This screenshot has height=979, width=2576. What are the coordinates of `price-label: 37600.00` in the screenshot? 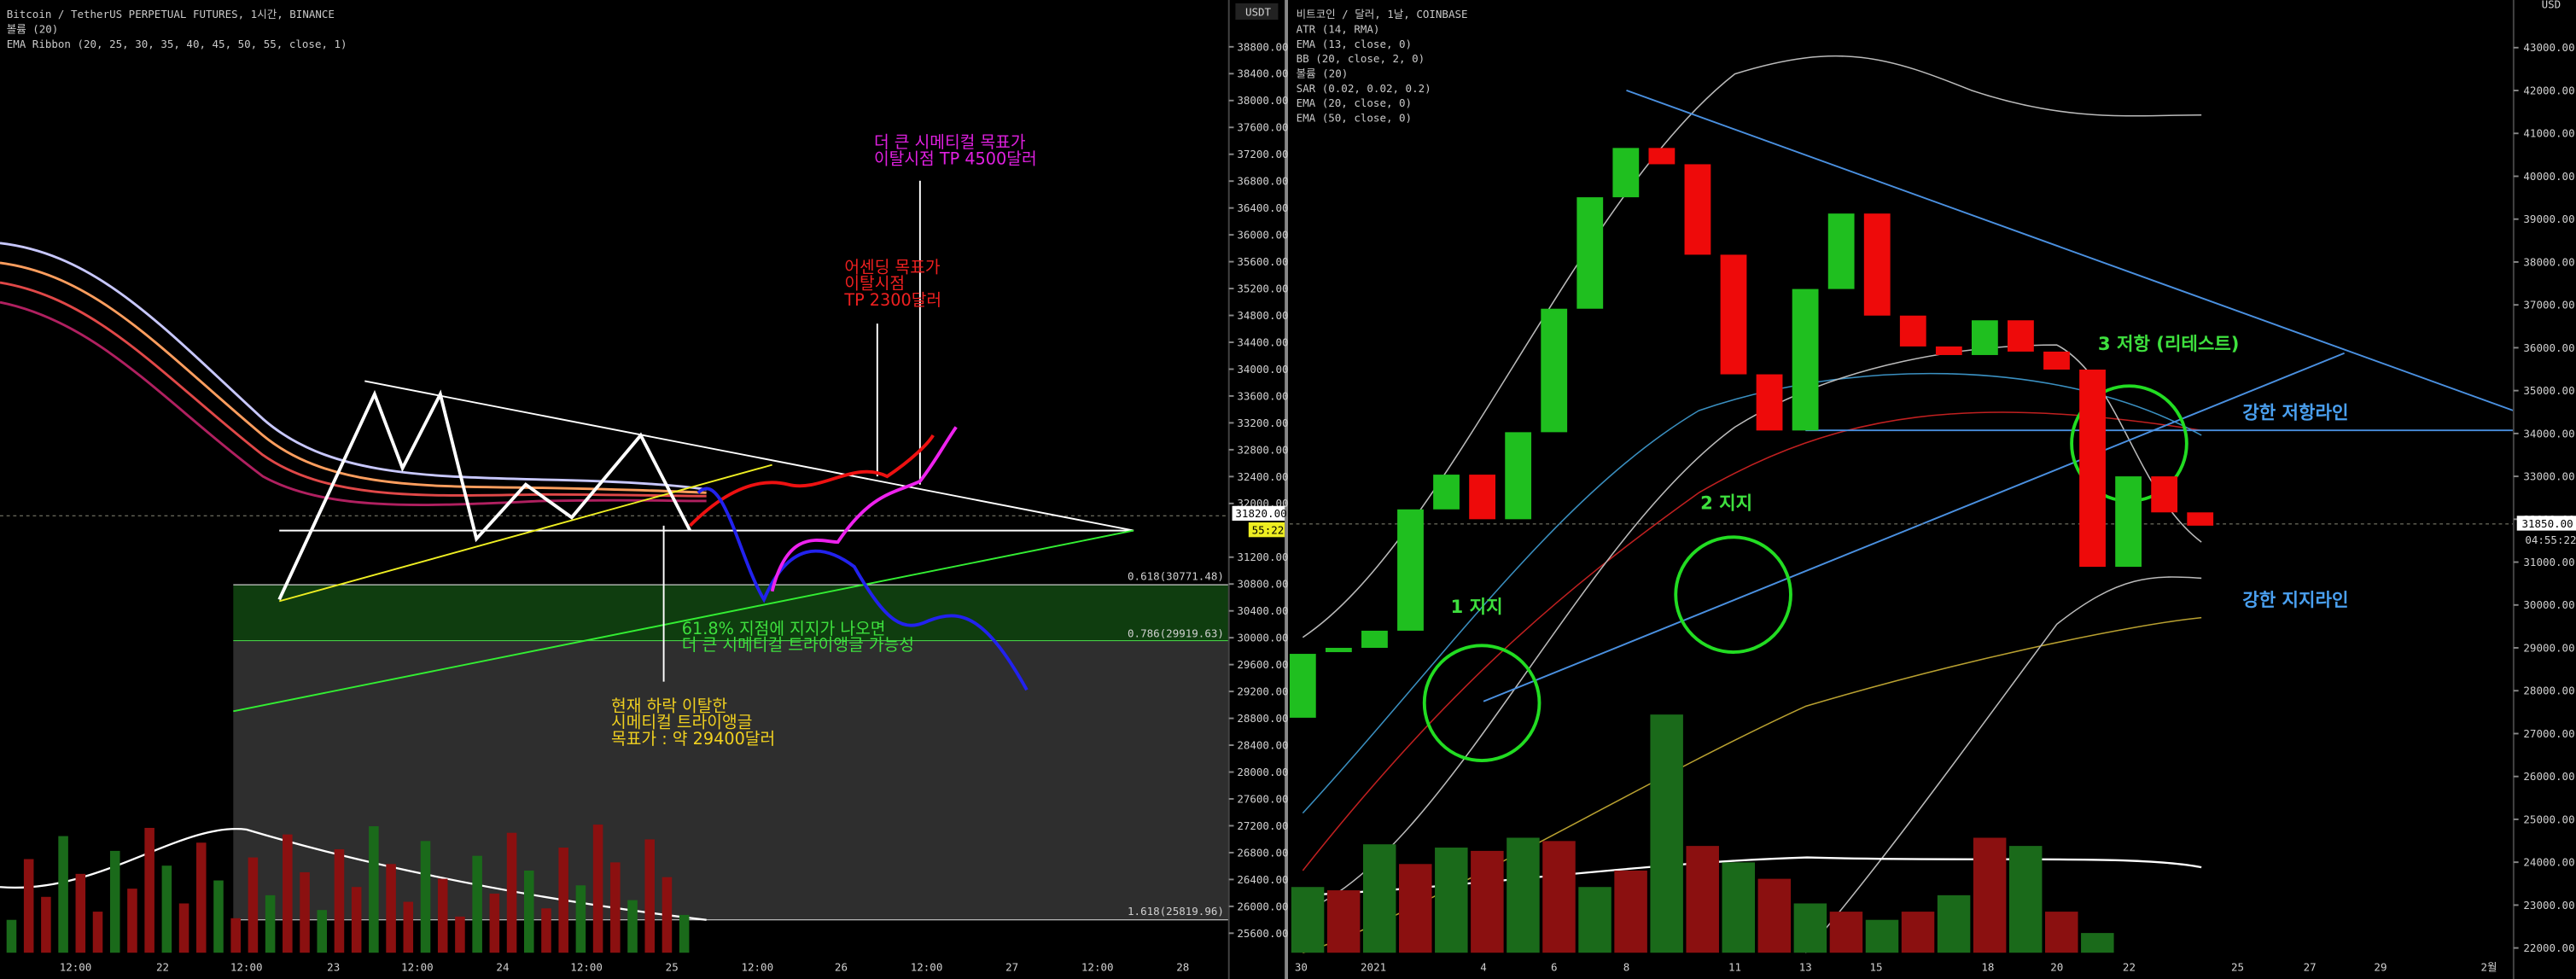 It's located at (1262, 127).